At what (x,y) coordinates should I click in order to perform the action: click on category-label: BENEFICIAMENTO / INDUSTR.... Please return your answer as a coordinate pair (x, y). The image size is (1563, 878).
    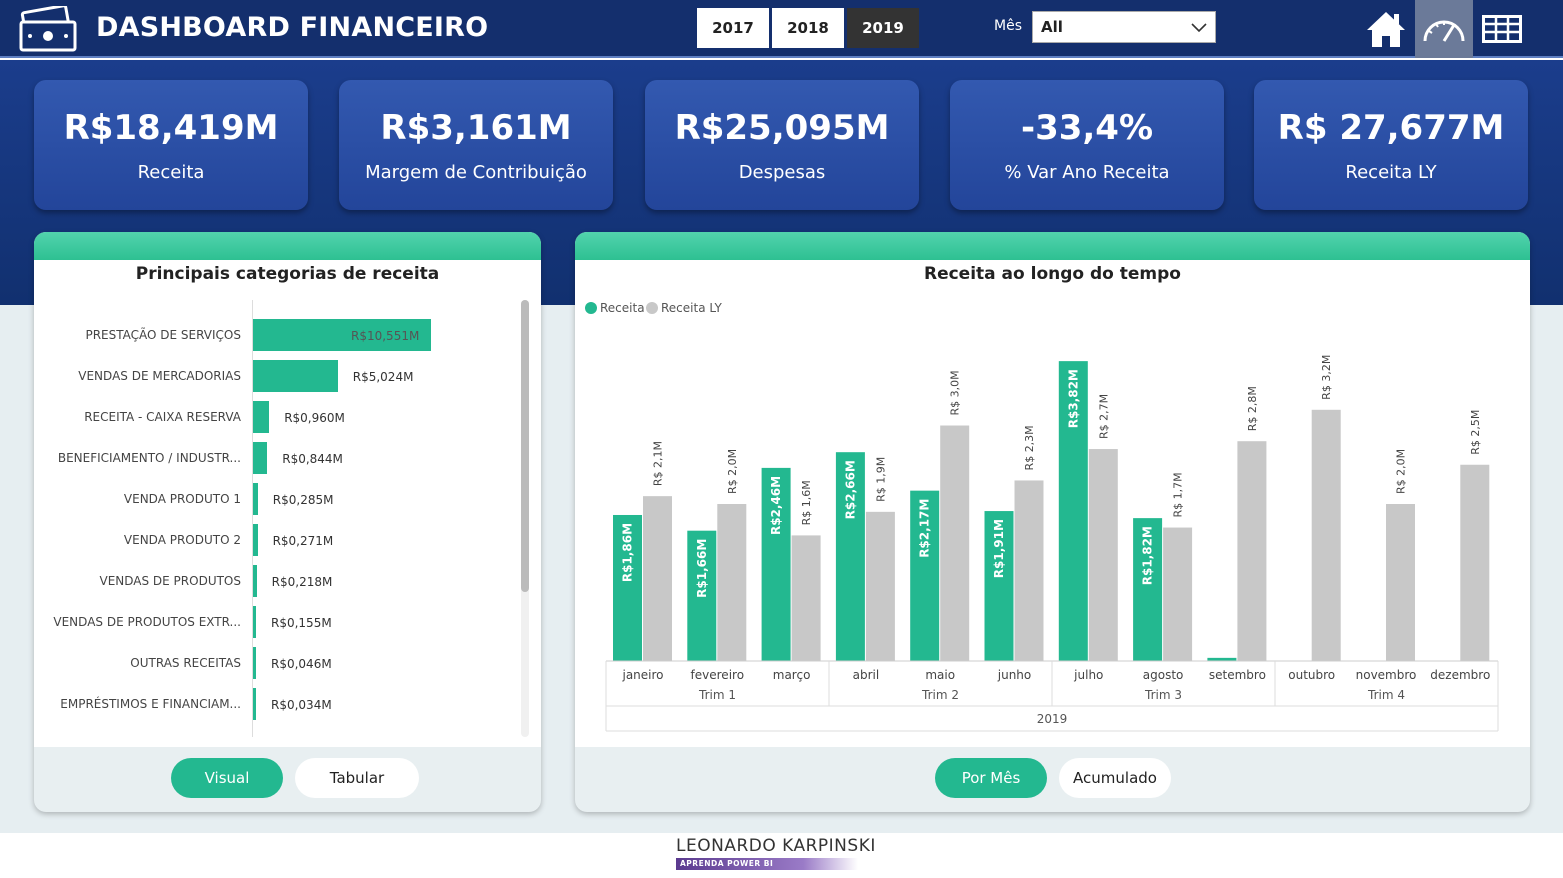
    Looking at the image, I should click on (149, 458).